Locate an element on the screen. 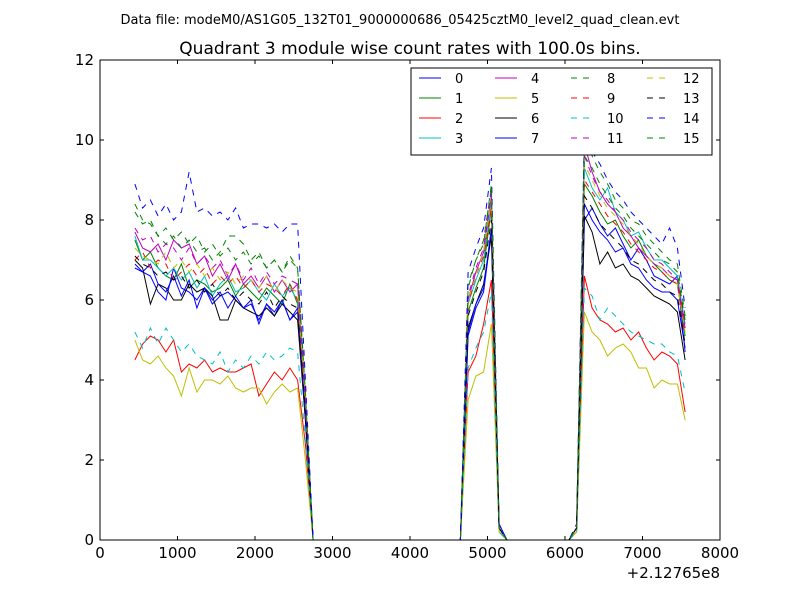  legend-label-8: 8 is located at coordinates (611, 79).